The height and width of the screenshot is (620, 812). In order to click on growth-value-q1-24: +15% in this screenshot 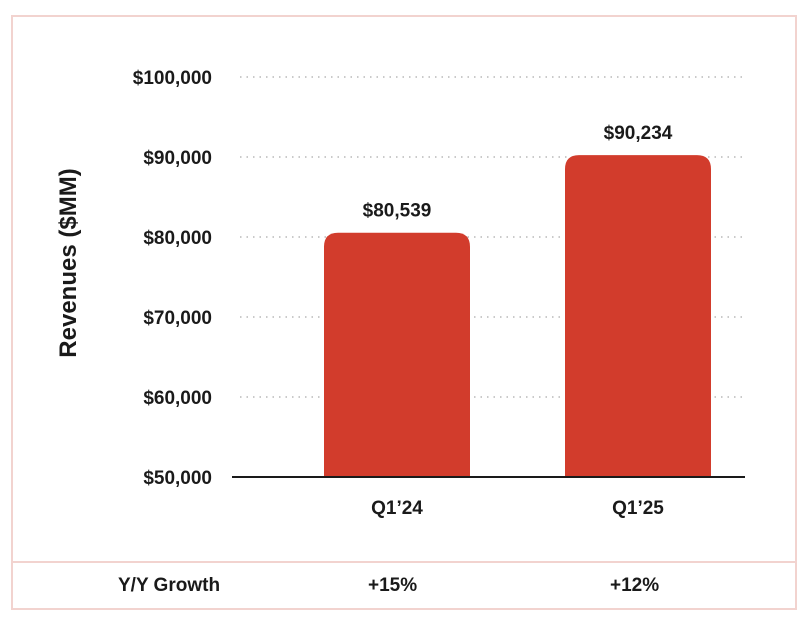, I will do `click(393, 585)`.